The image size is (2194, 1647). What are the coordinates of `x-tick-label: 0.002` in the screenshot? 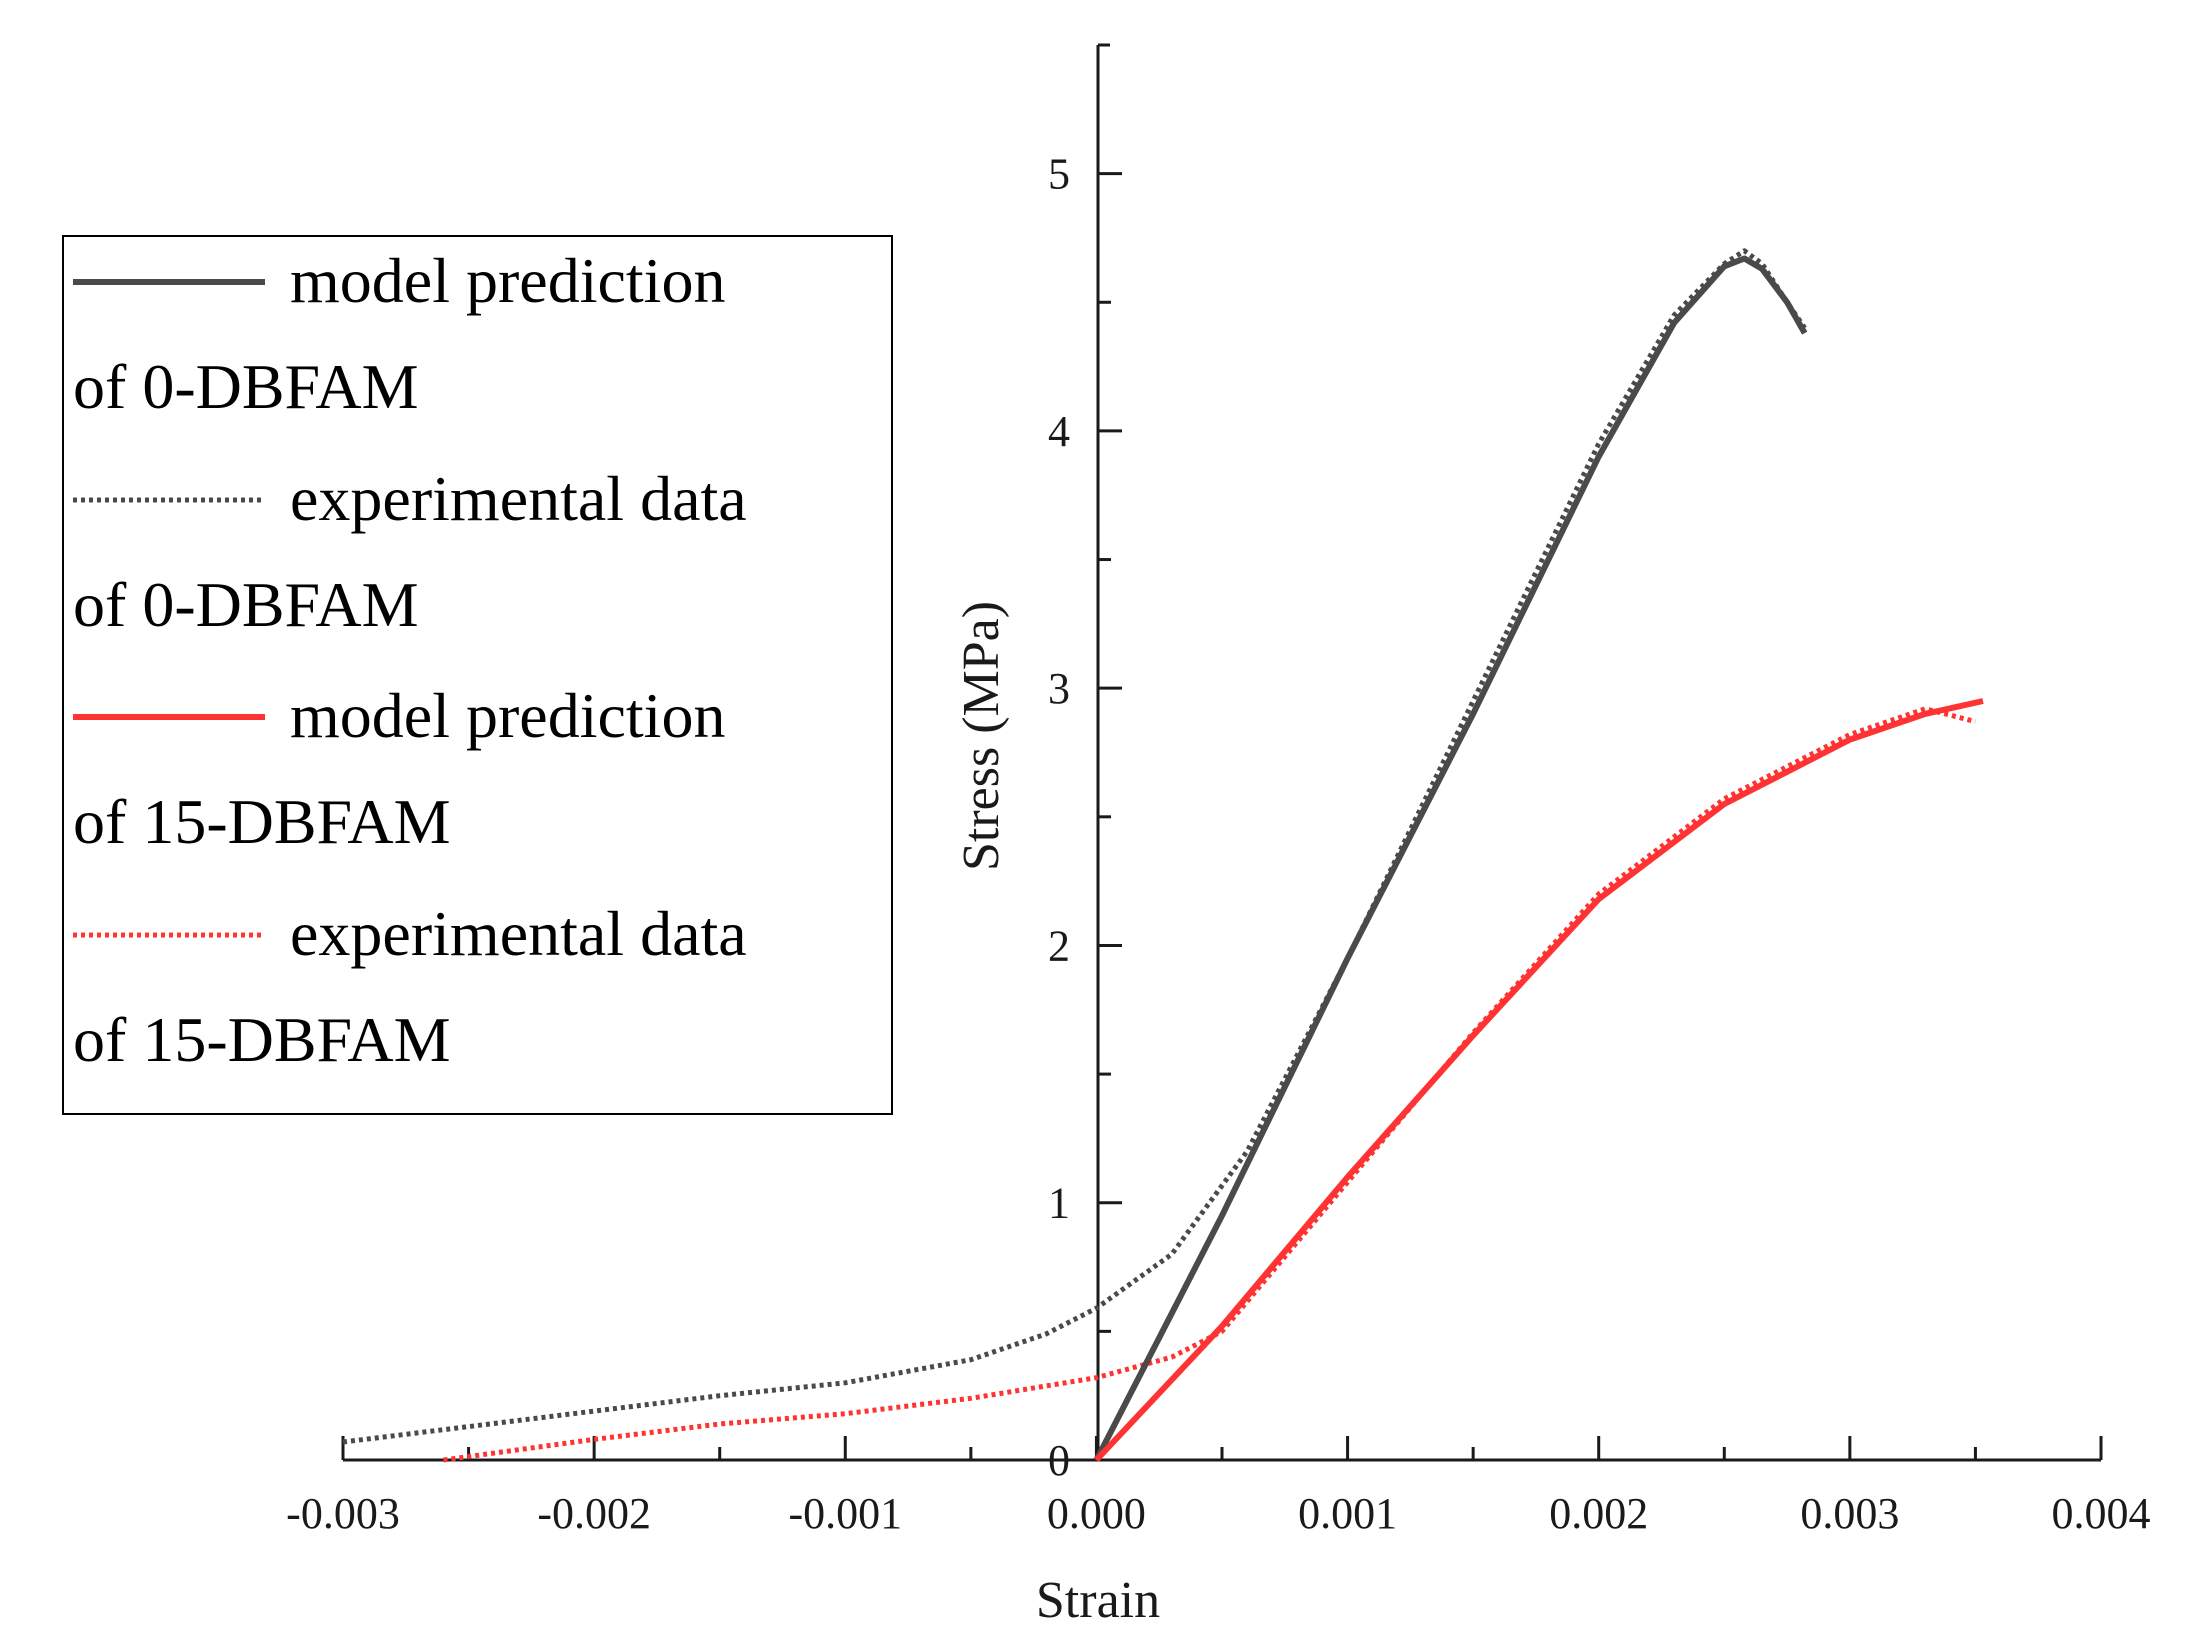 It's located at (1598, 1513).